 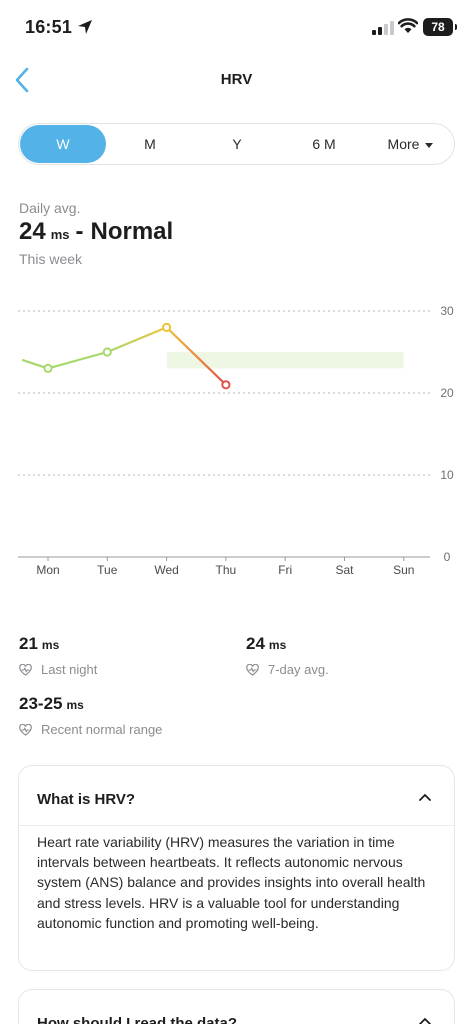 I want to click on stat-value: 24, so click(x=255, y=643).